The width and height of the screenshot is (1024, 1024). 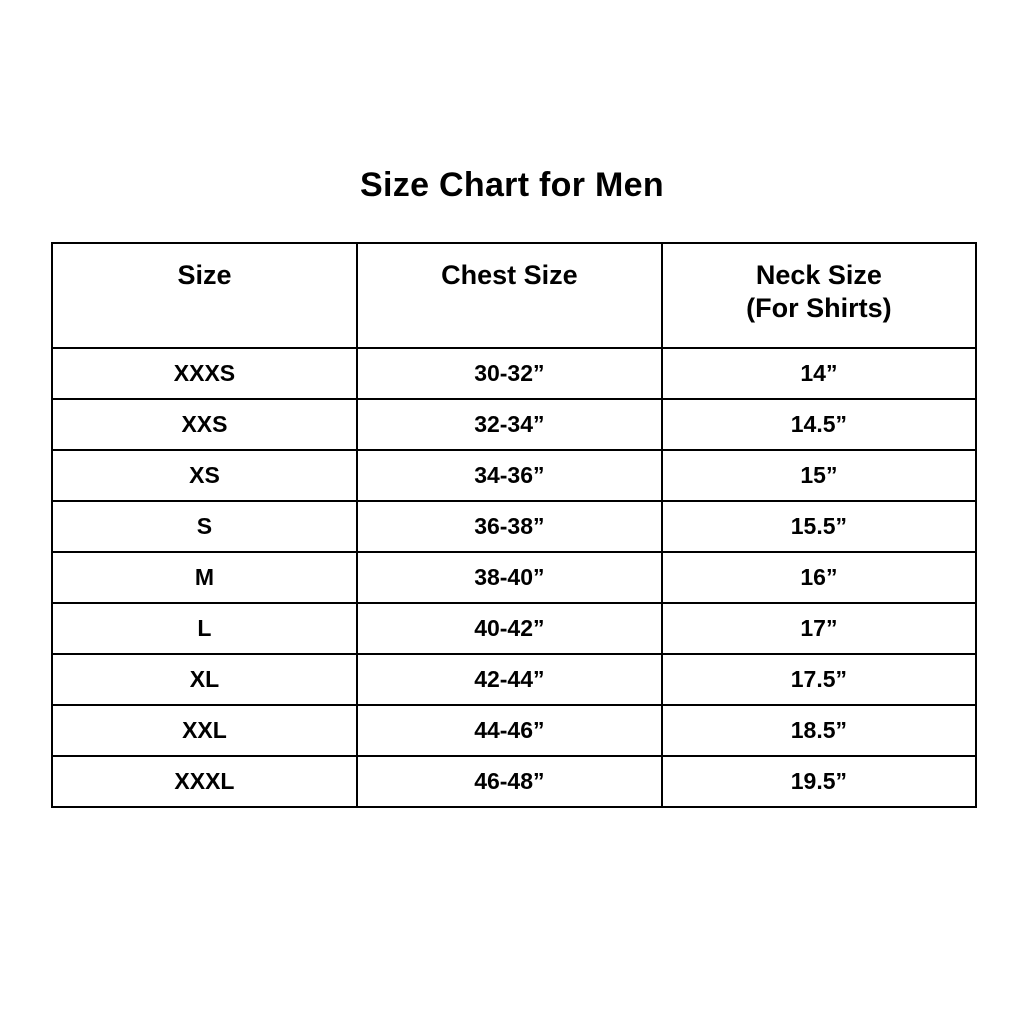 I want to click on table-row: XXL 44-46” 18.5”, so click(x=514, y=730).